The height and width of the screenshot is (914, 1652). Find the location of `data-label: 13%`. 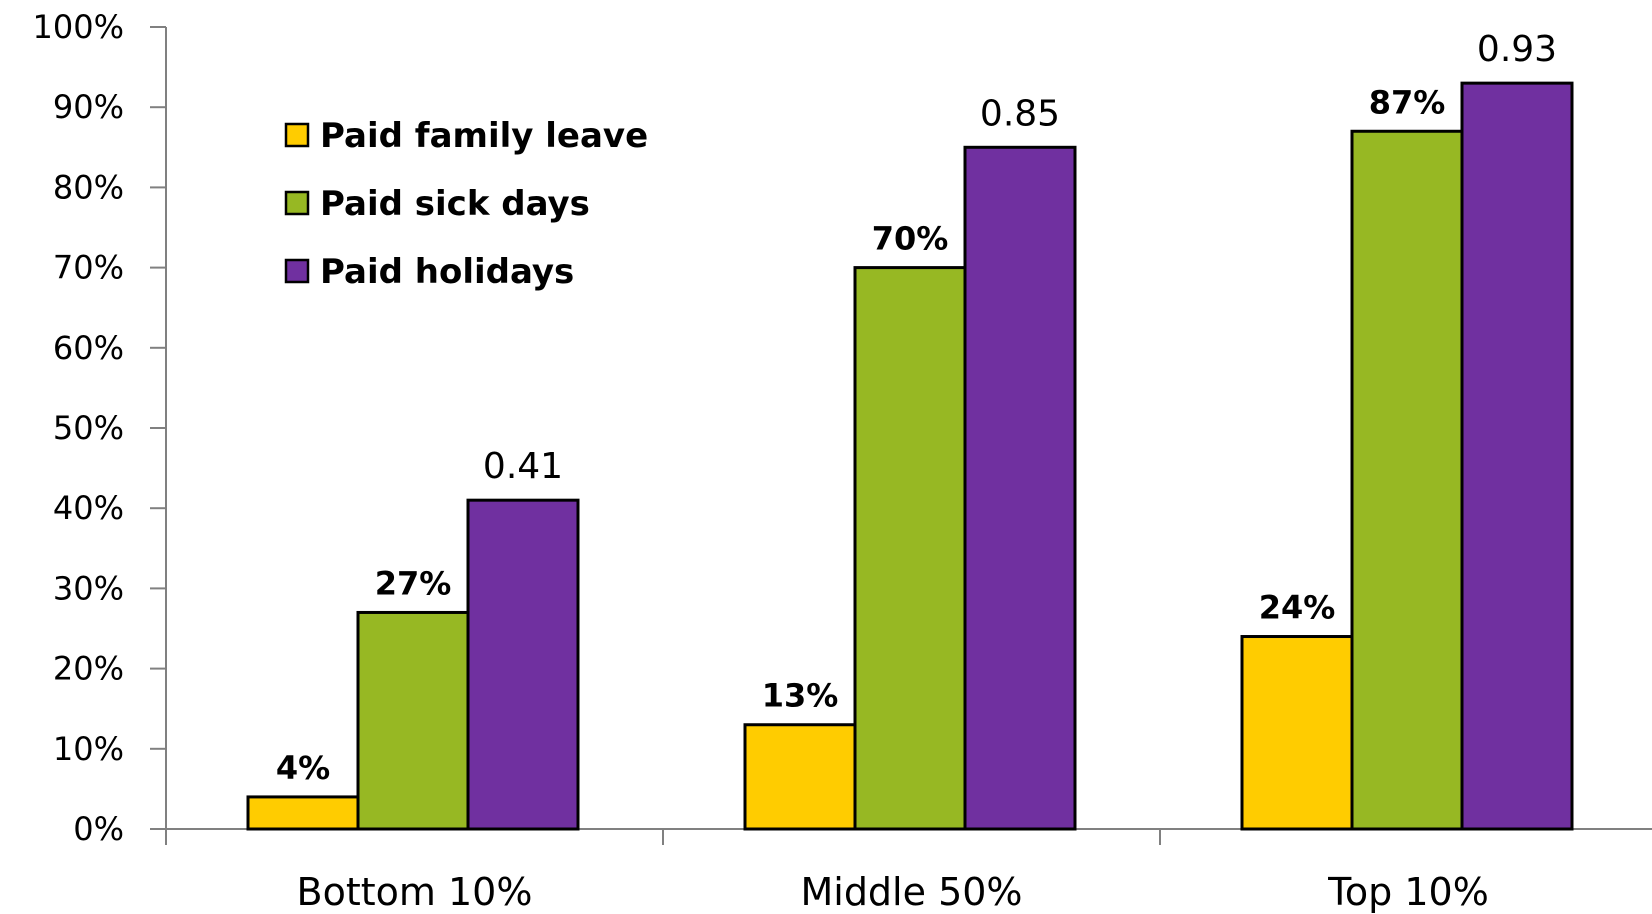

data-label: 13% is located at coordinates (800, 696).